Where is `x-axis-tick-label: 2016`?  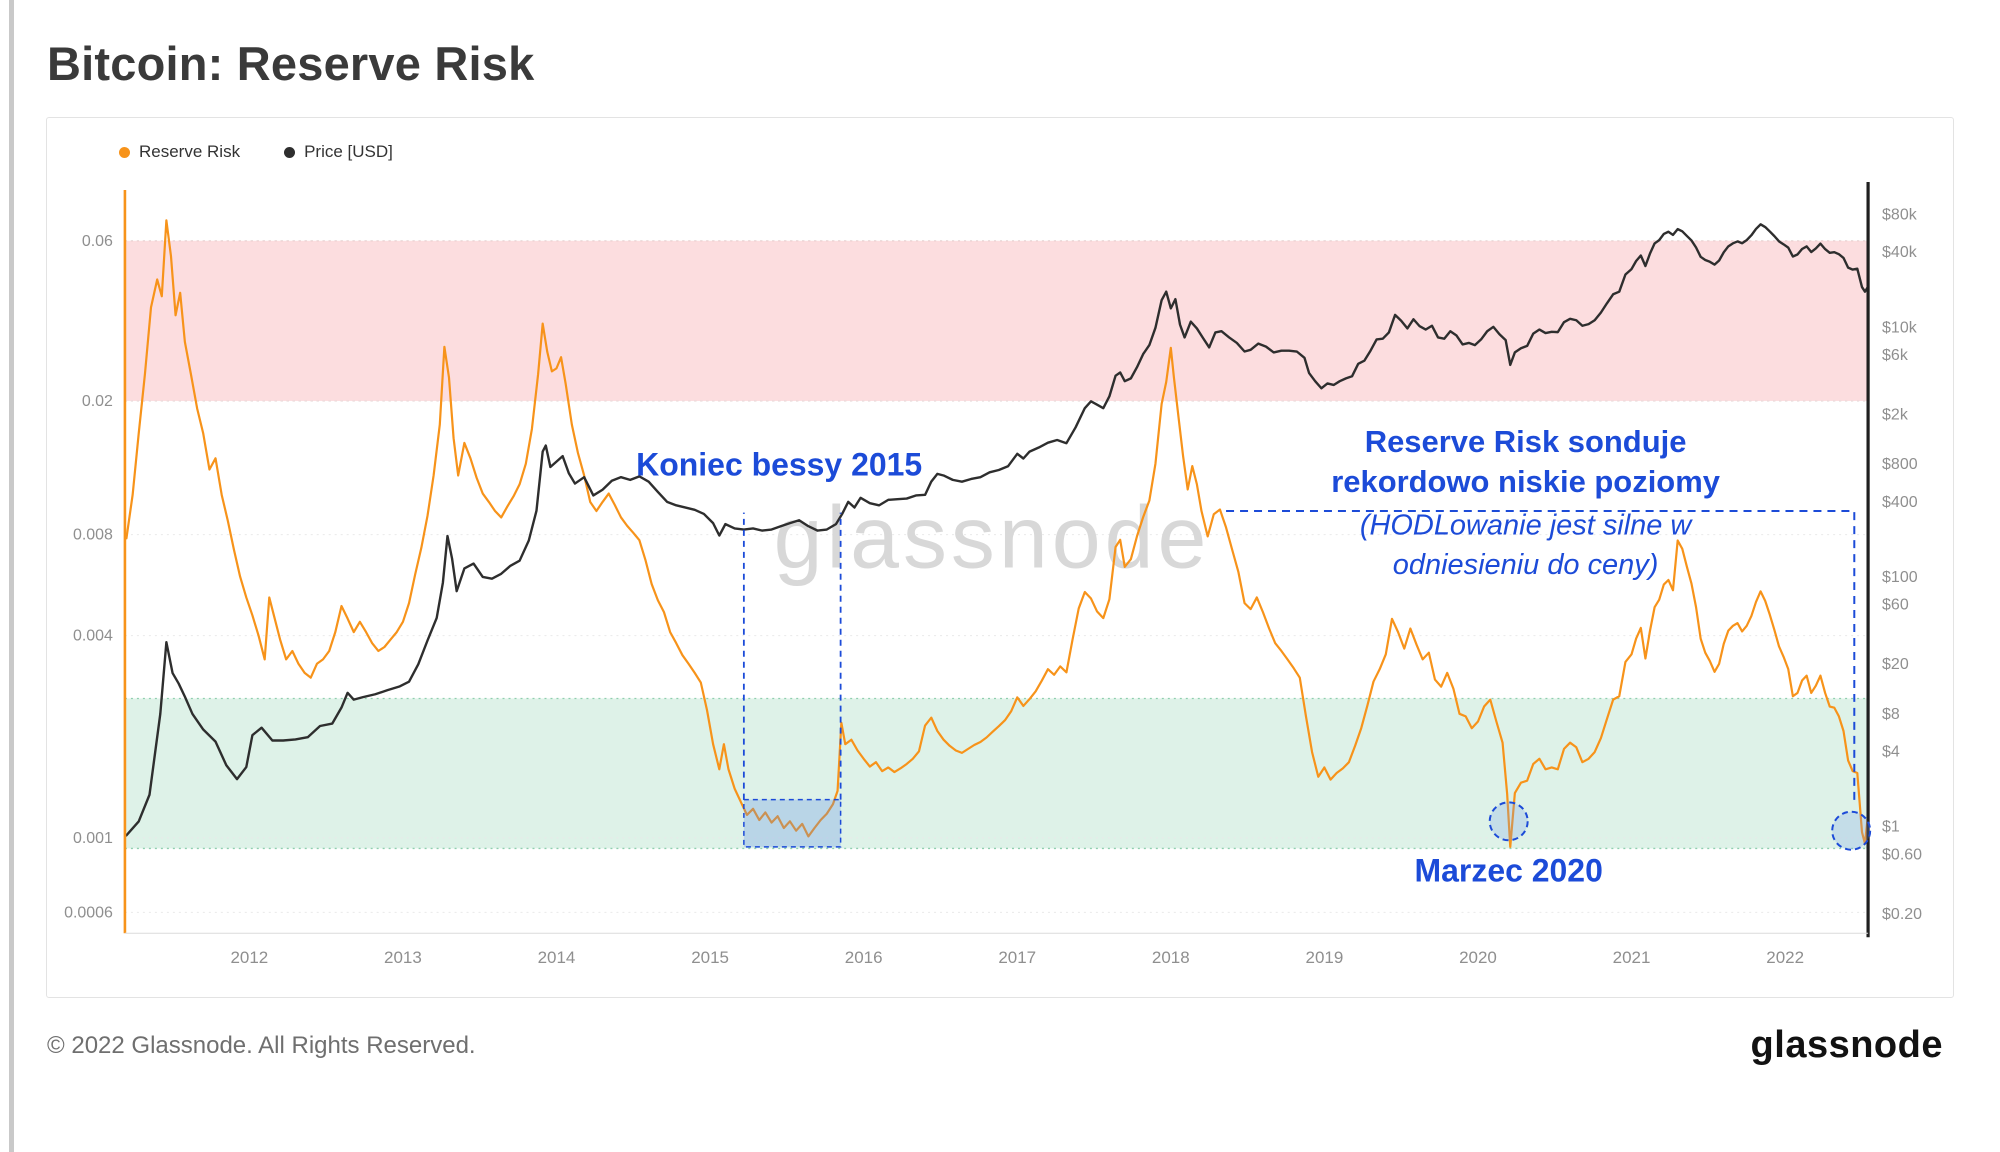 x-axis-tick-label: 2016 is located at coordinates (864, 957).